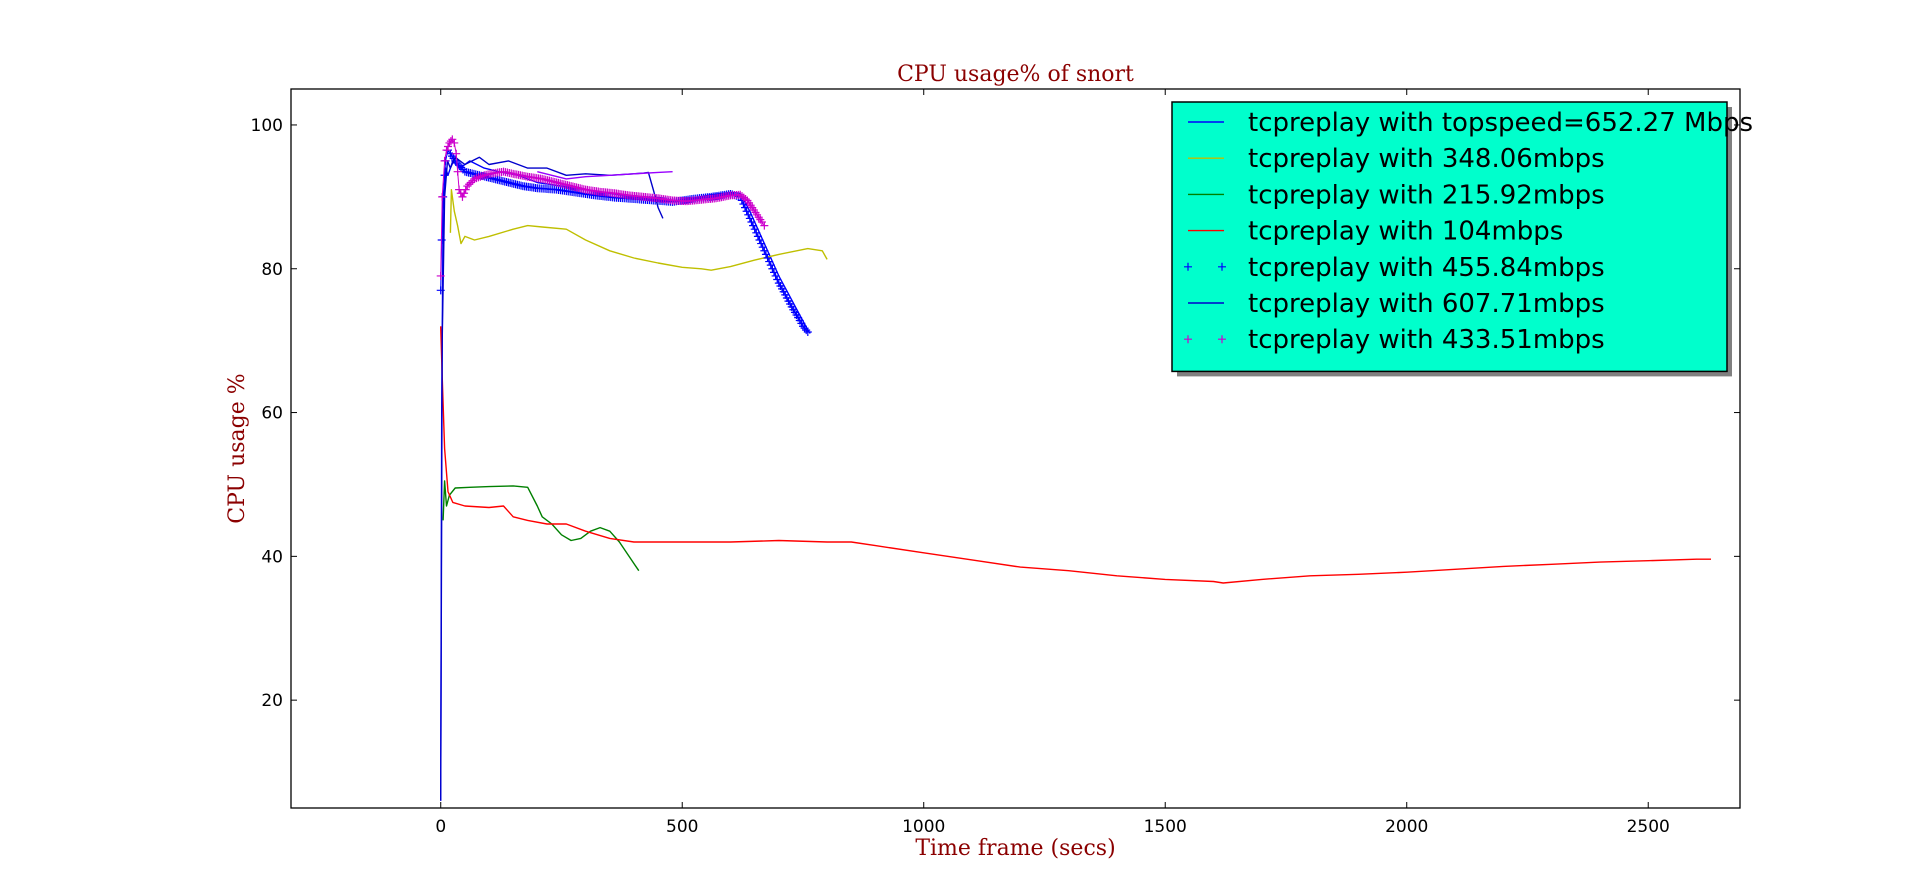  What do you see at coordinates (682, 827) in the screenshot?
I see `x-tick-label: 500` at bounding box center [682, 827].